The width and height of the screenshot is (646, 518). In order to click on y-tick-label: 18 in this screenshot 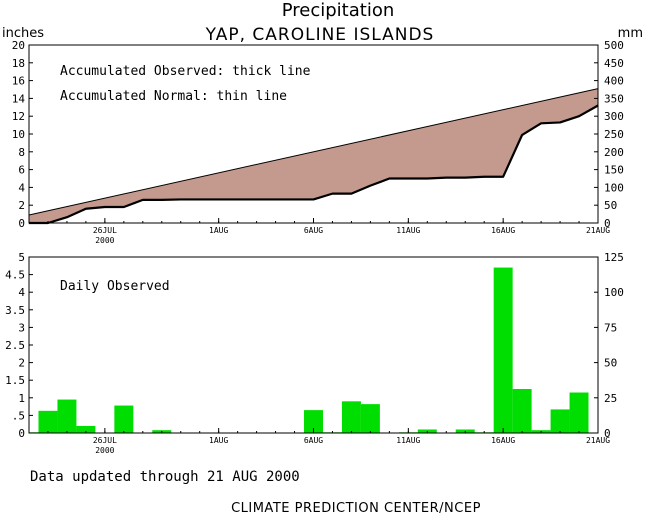, I will do `click(18, 63)`.